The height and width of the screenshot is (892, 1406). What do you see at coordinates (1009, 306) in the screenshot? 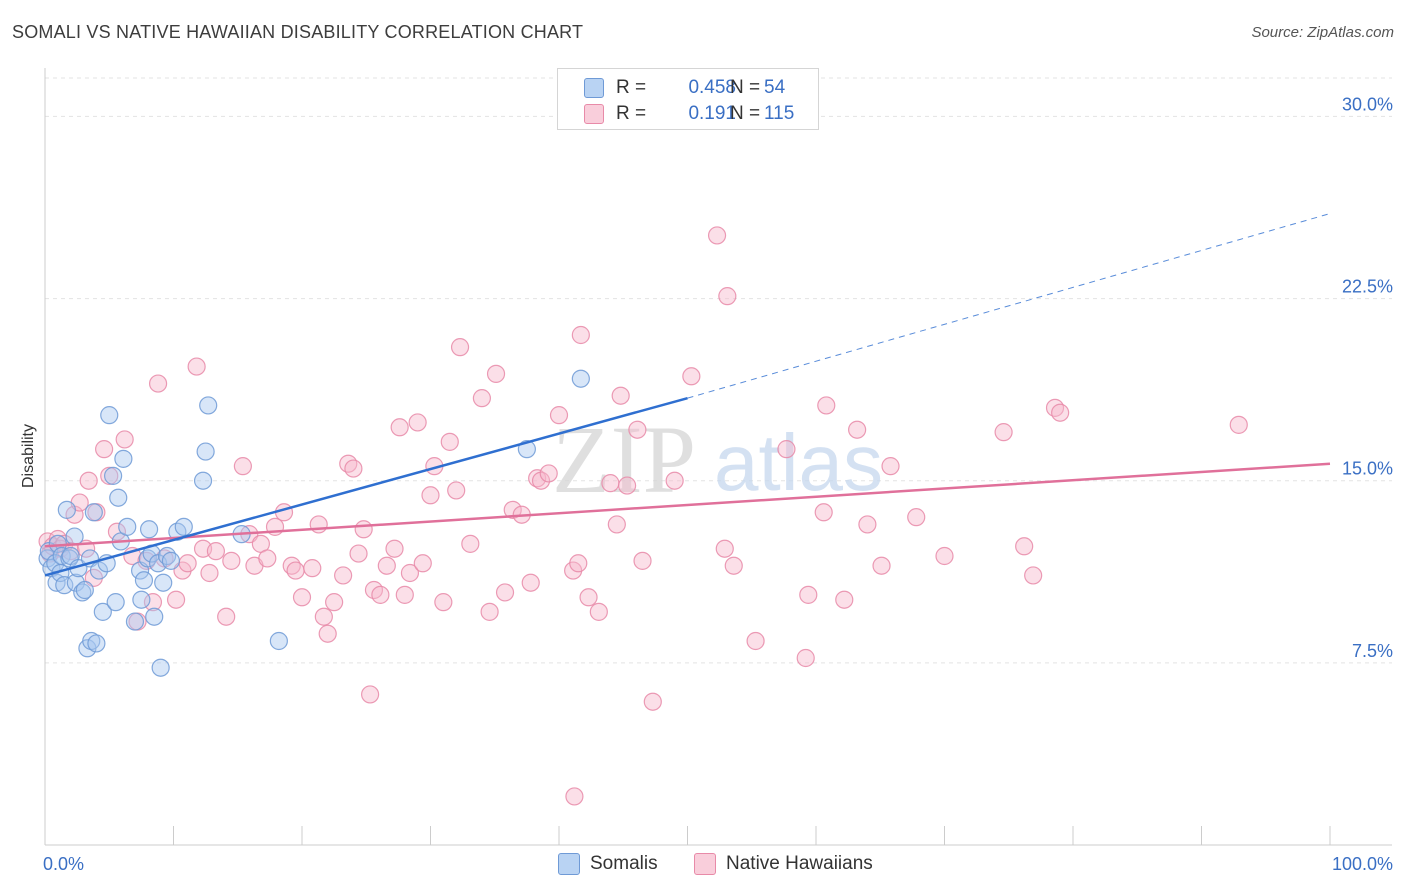
I see `trend-line-somalis-extension` at bounding box center [1009, 306].